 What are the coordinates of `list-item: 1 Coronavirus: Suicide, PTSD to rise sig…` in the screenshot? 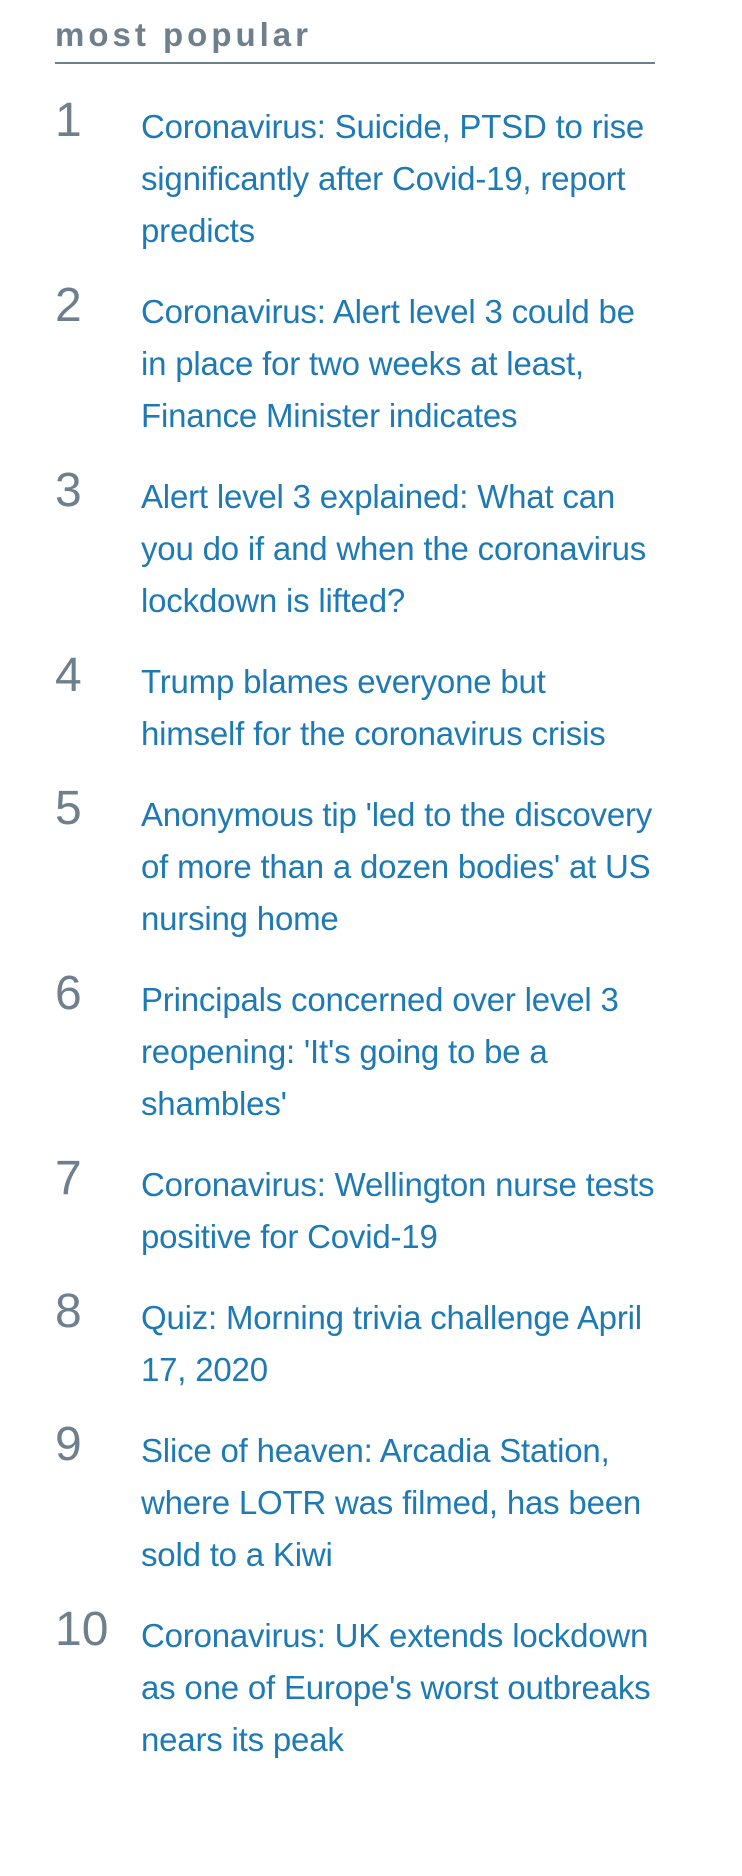 It's located at (355, 177).